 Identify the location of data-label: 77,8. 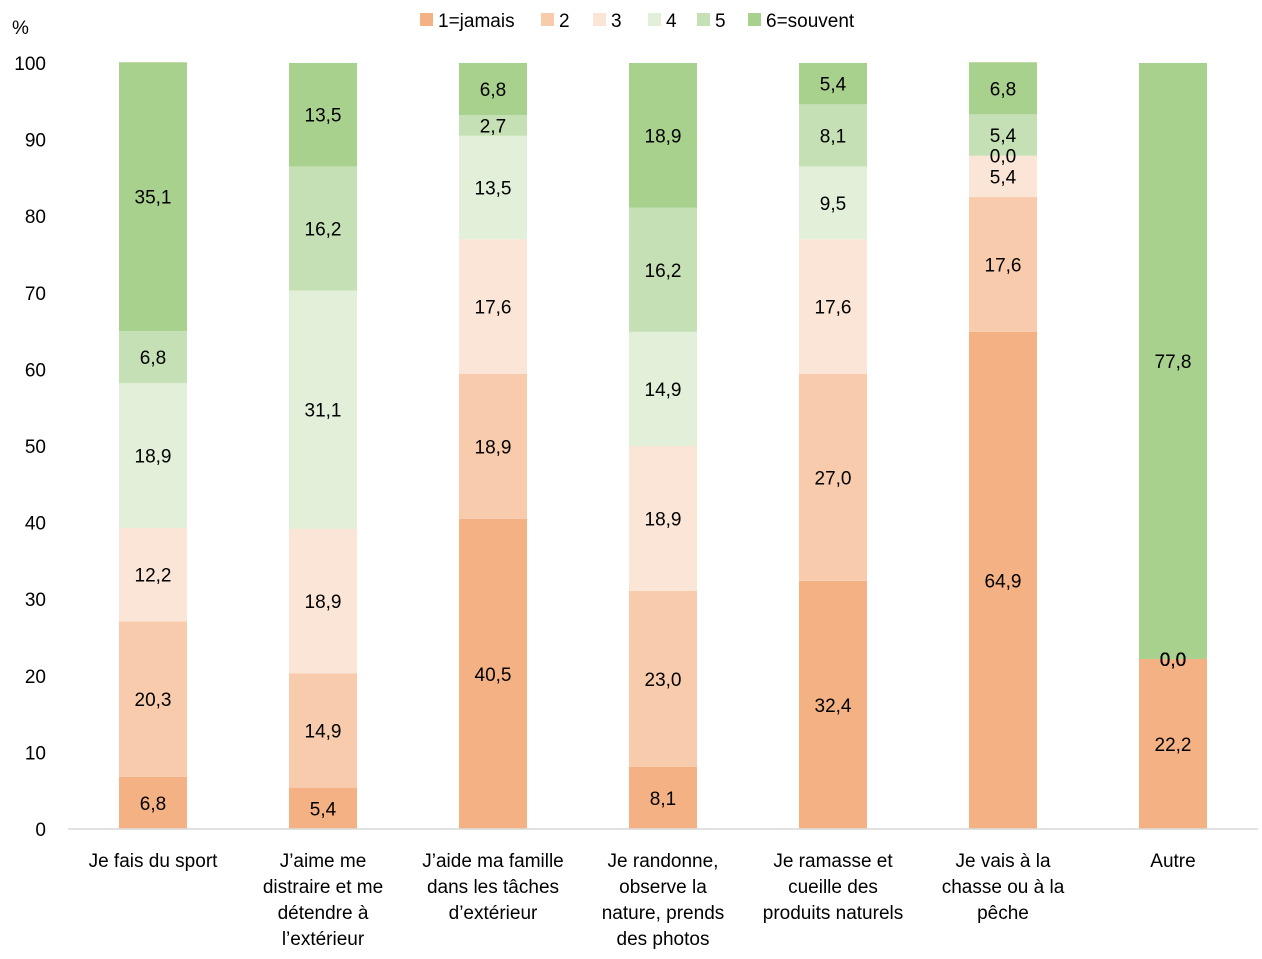
(1173, 362).